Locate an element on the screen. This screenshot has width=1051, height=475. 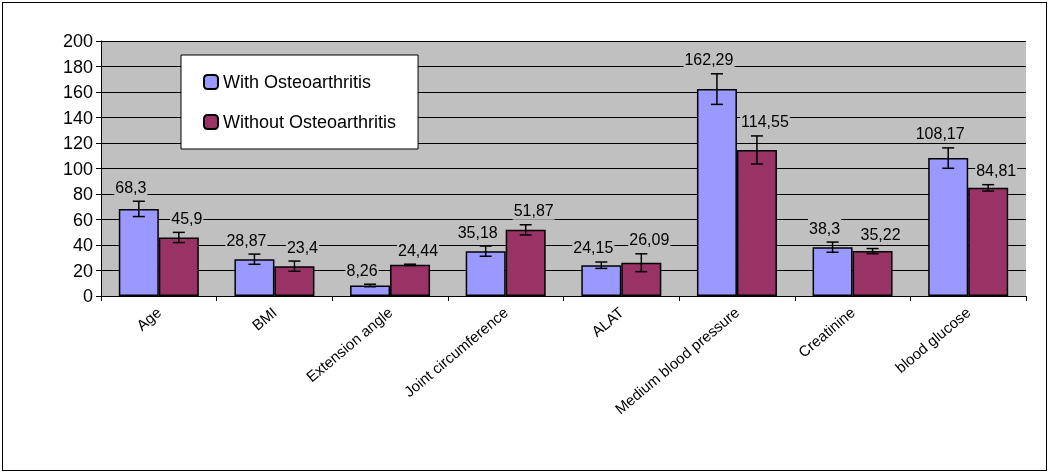
data-label: 35,18 is located at coordinates (477, 232).